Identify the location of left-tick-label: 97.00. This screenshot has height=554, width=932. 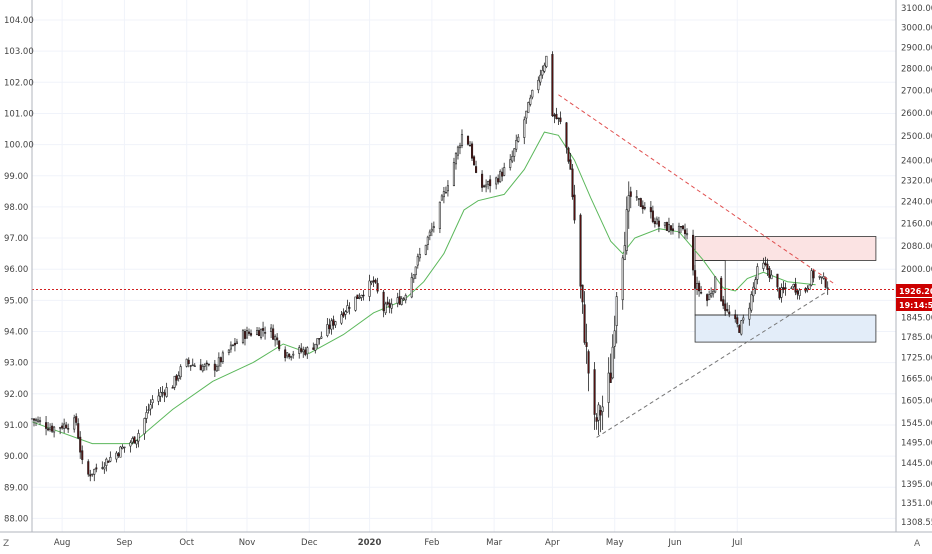
(16, 239).